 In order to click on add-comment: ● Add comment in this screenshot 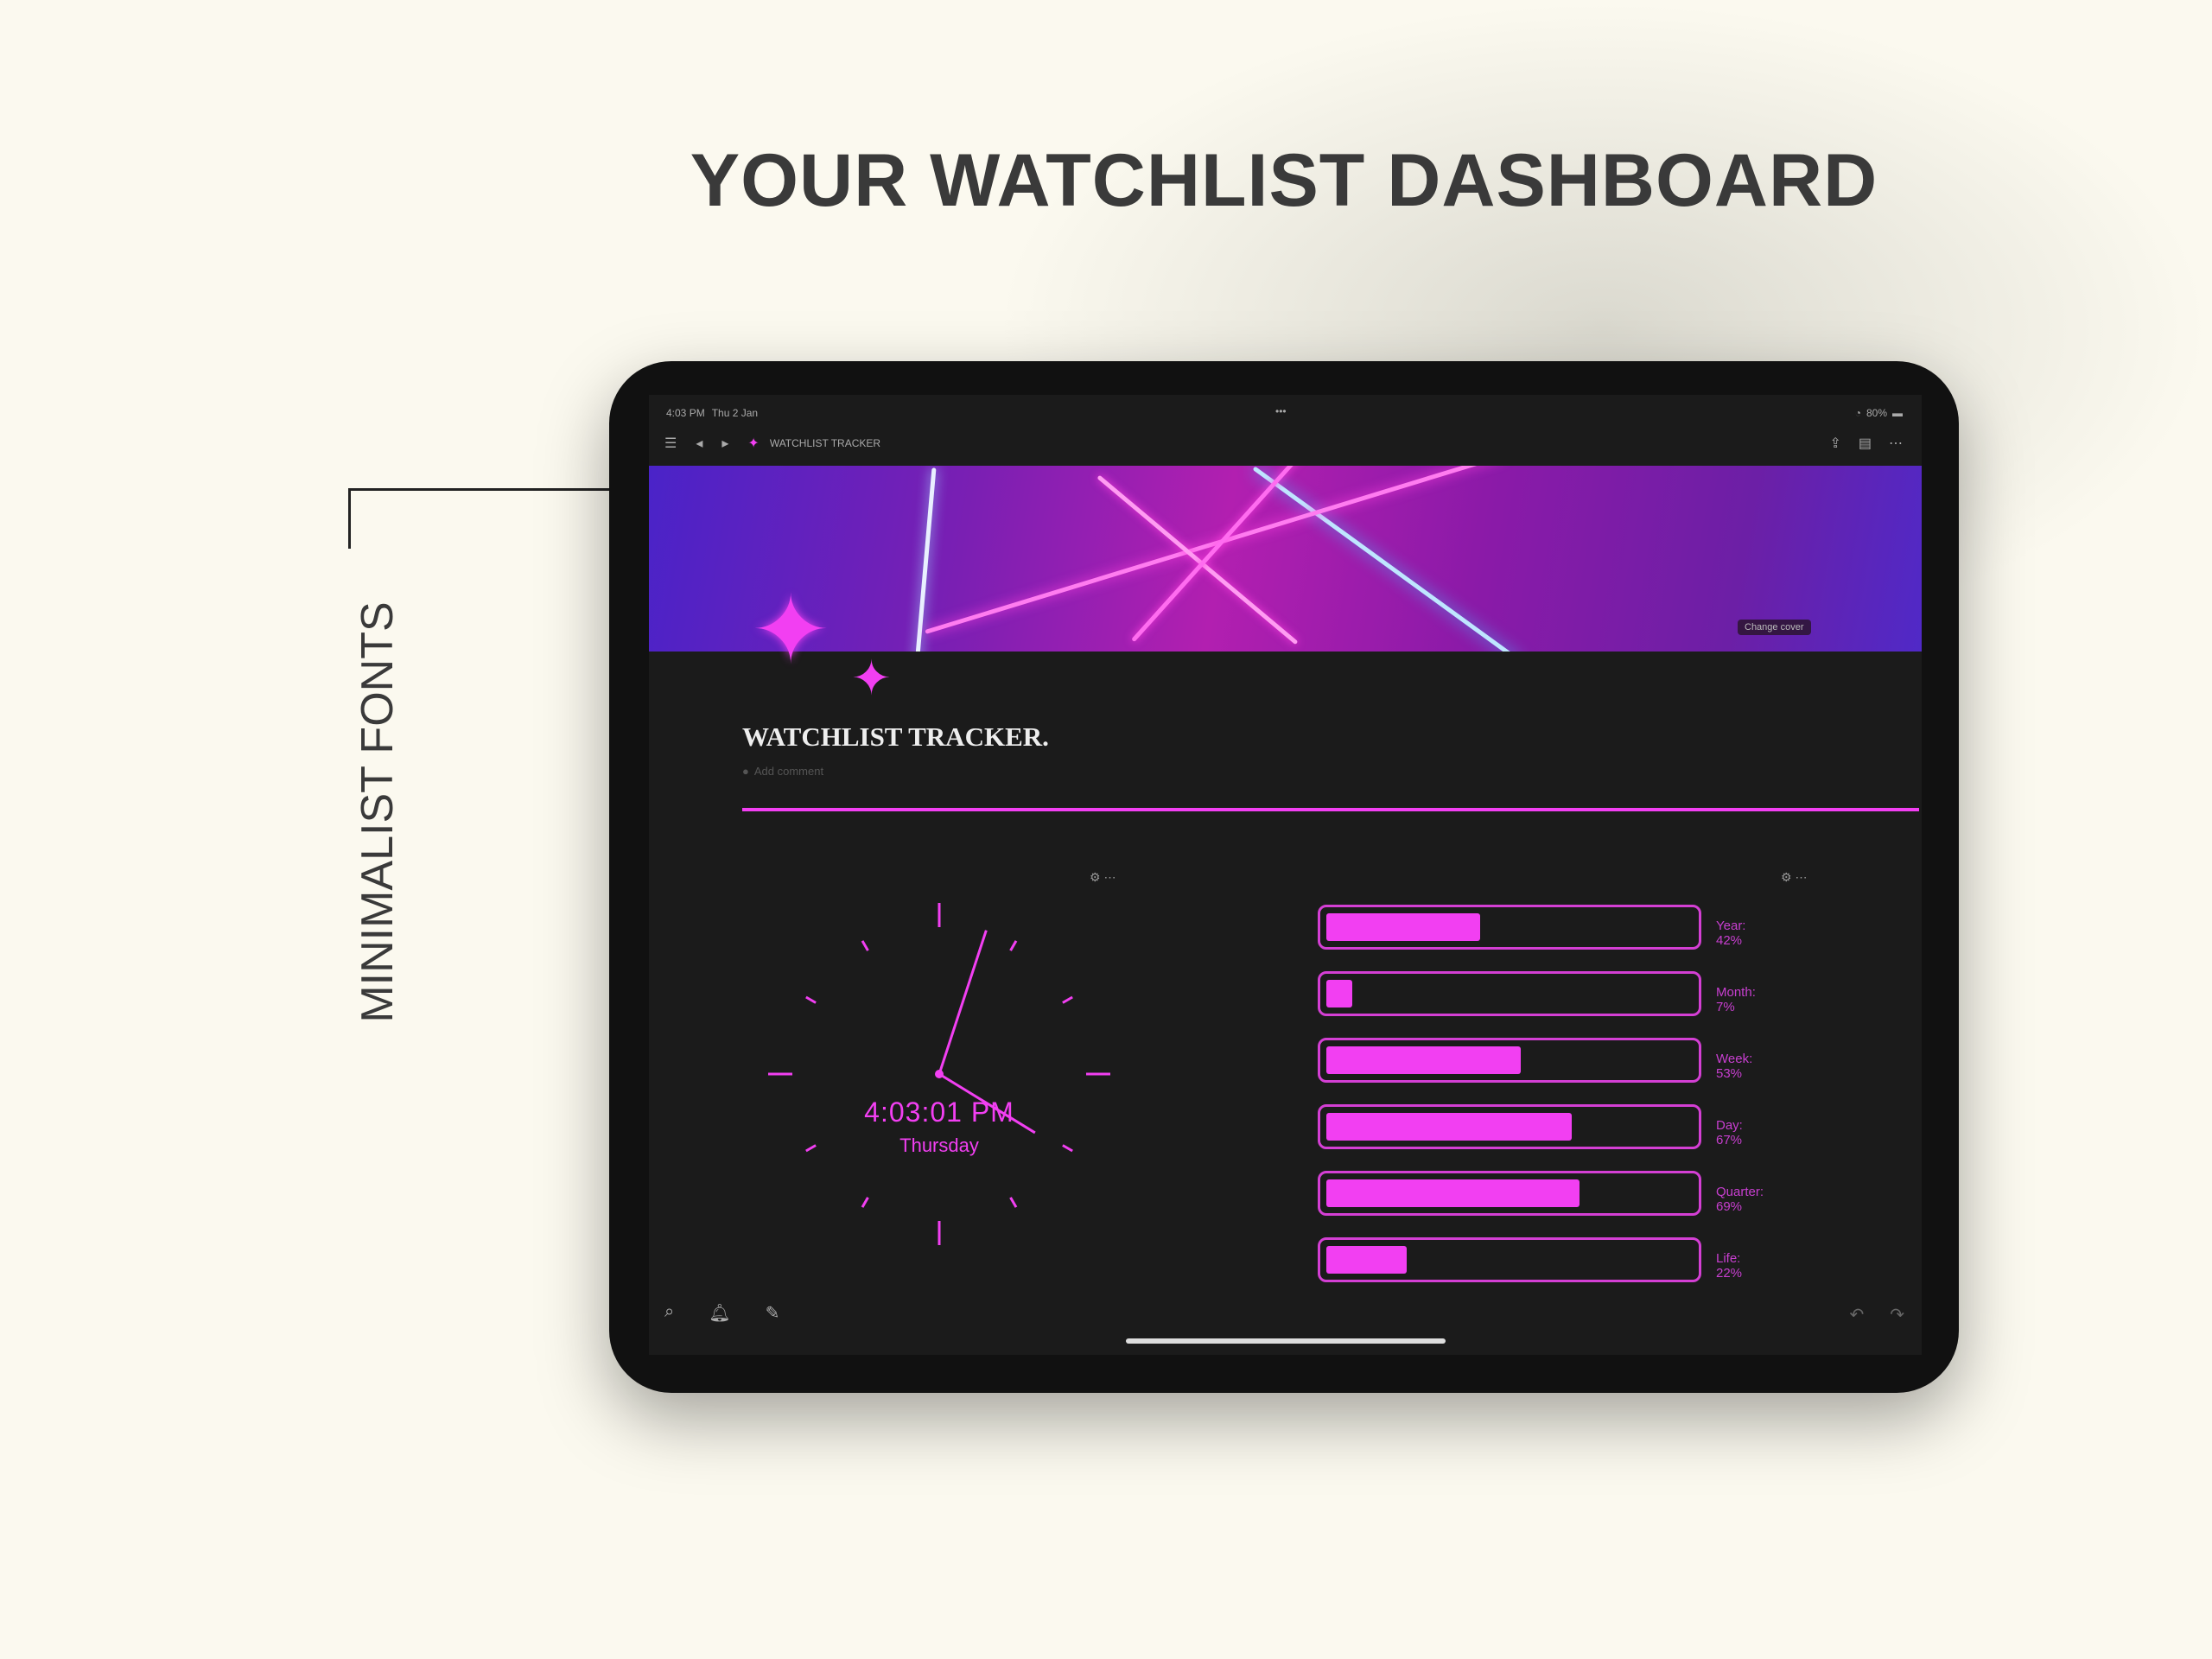, I will do `click(782, 771)`.